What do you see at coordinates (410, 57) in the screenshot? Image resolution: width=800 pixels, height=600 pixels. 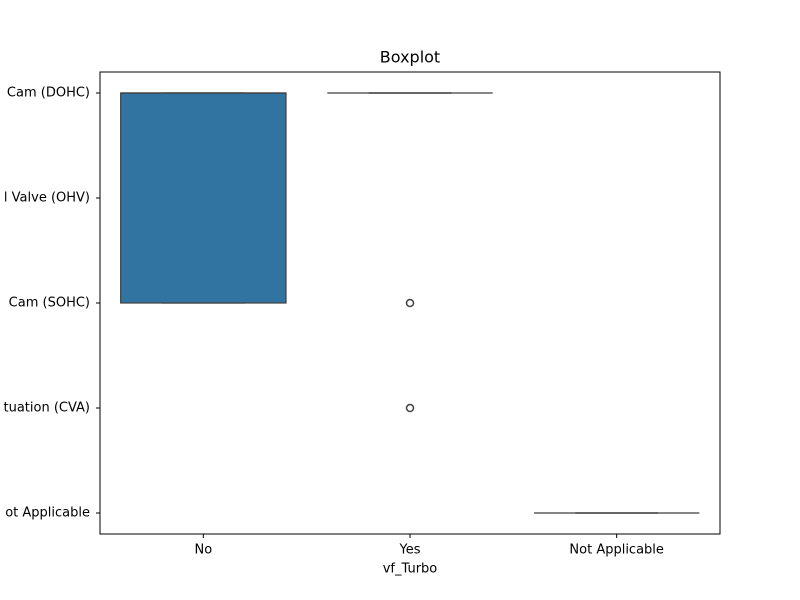 I see `chart-title: Boxplot` at bounding box center [410, 57].